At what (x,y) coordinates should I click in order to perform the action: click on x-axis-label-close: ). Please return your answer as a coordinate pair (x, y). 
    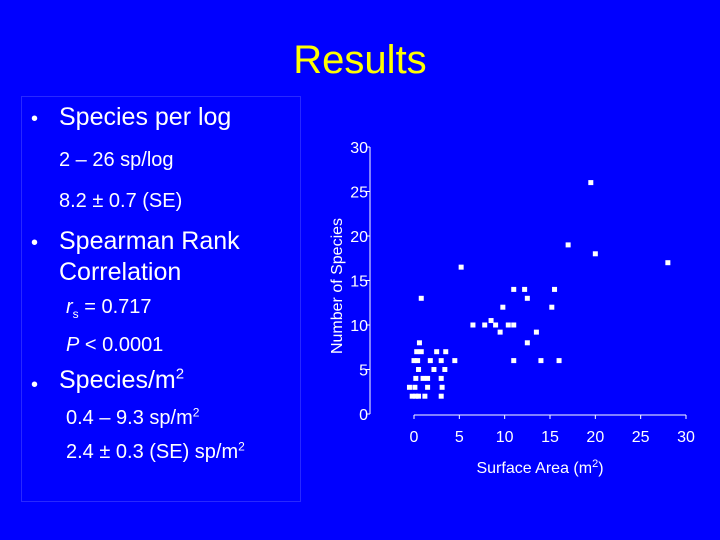
    Looking at the image, I should click on (600, 468).